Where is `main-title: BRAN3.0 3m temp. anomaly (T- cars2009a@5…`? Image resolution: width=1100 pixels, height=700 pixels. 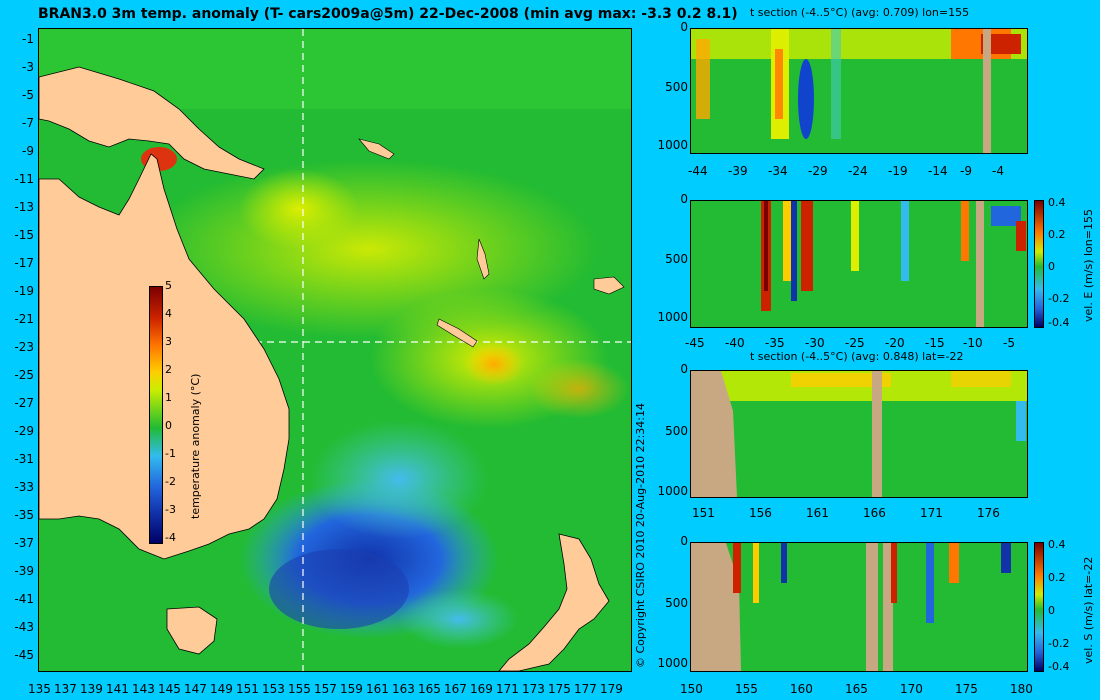 main-title: BRAN3.0 3m temp. anomaly (T- cars2009a@5… is located at coordinates (388, 14).